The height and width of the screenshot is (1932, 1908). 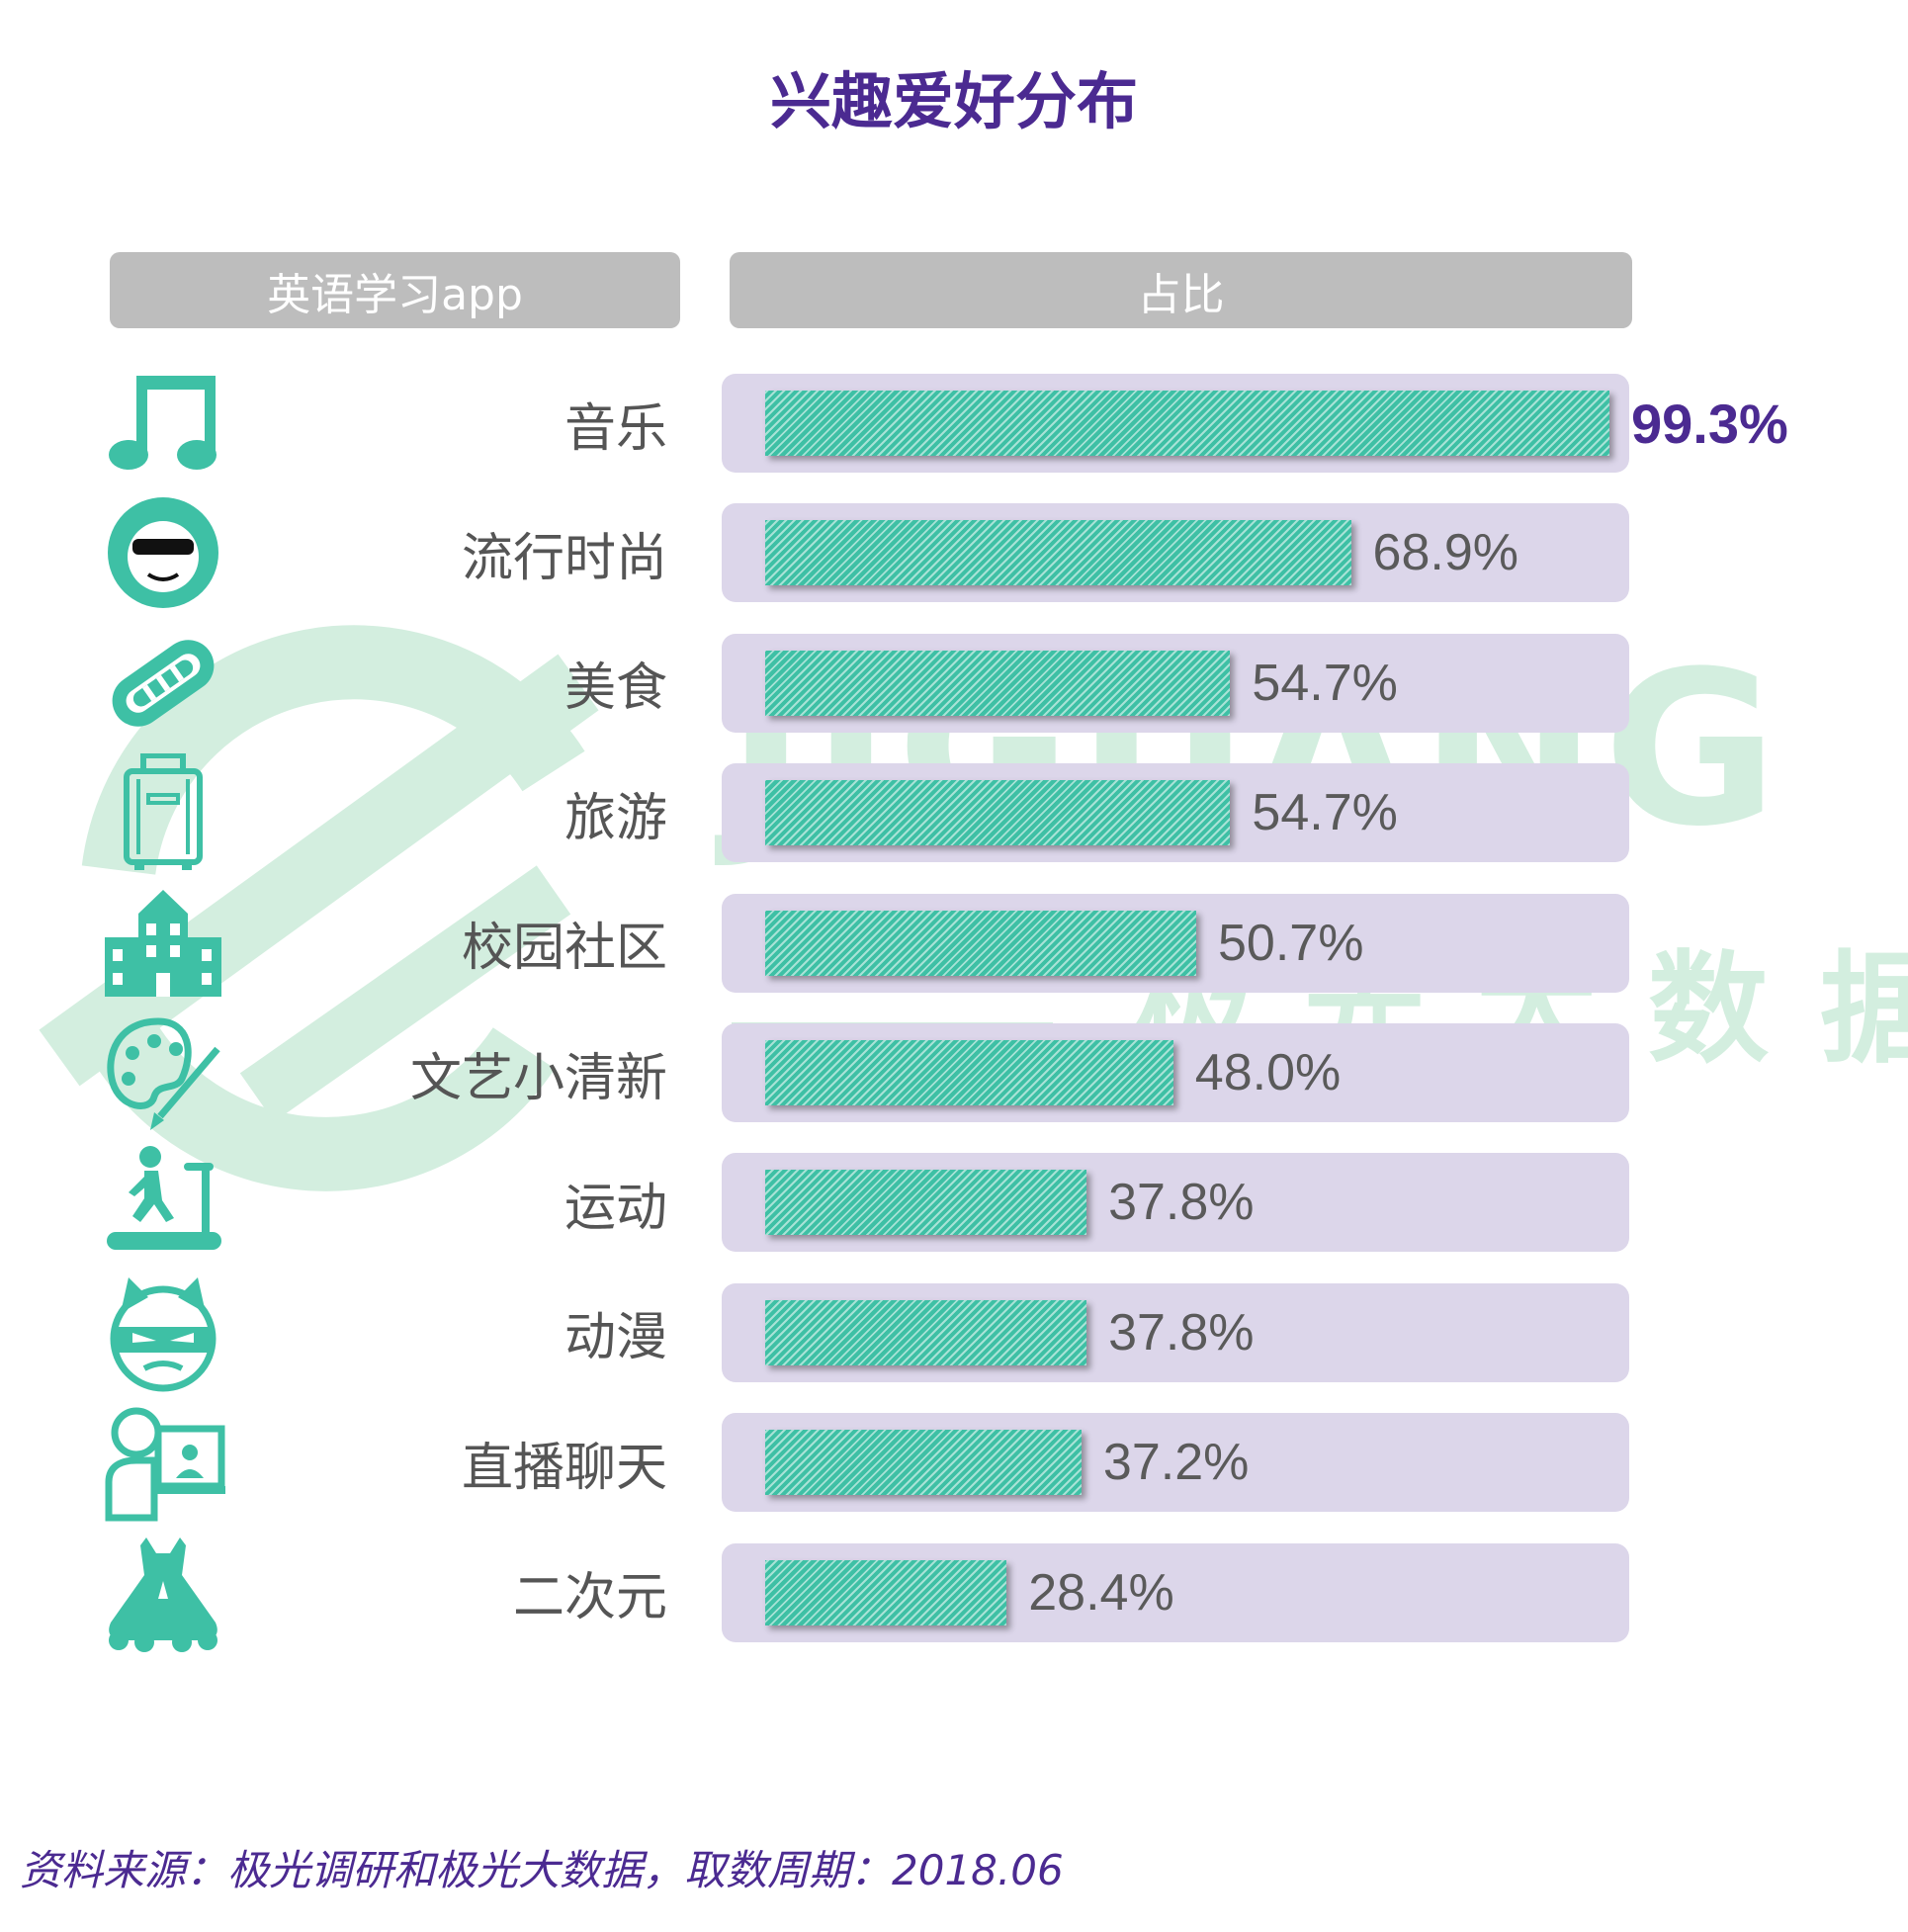 What do you see at coordinates (163, 812) in the screenshot?
I see `suitcase-icon` at bounding box center [163, 812].